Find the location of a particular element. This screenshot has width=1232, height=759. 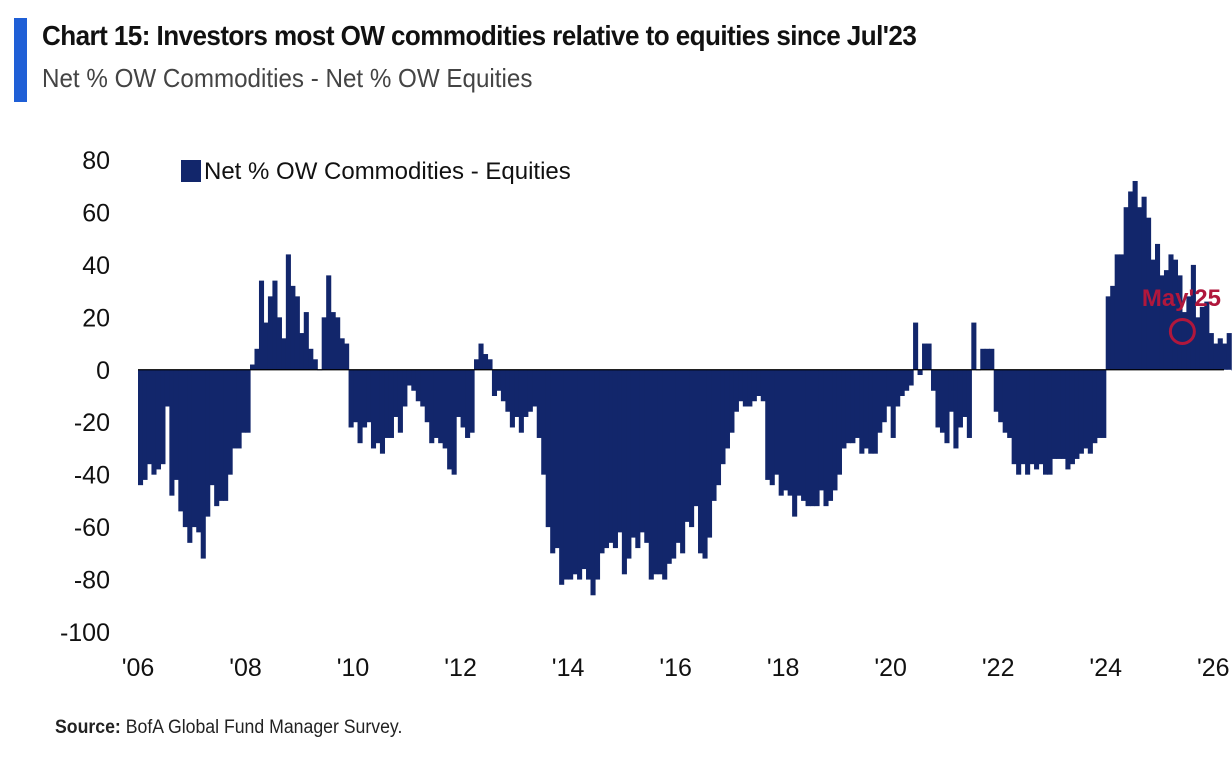

legend: Net % OW Commodities - Equities is located at coordinates (376, 171).